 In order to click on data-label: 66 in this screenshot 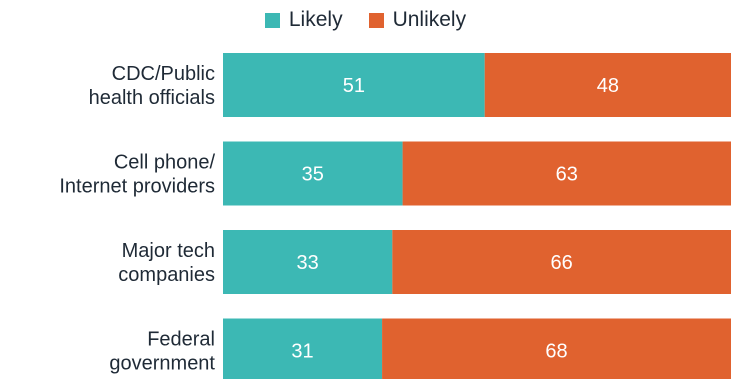, I will do `click(562, 263)`.